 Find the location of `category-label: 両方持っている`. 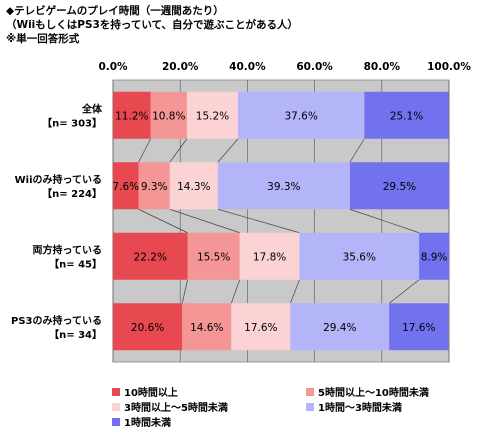

category-label: 両方持っている is located at coordinates (68, 249).